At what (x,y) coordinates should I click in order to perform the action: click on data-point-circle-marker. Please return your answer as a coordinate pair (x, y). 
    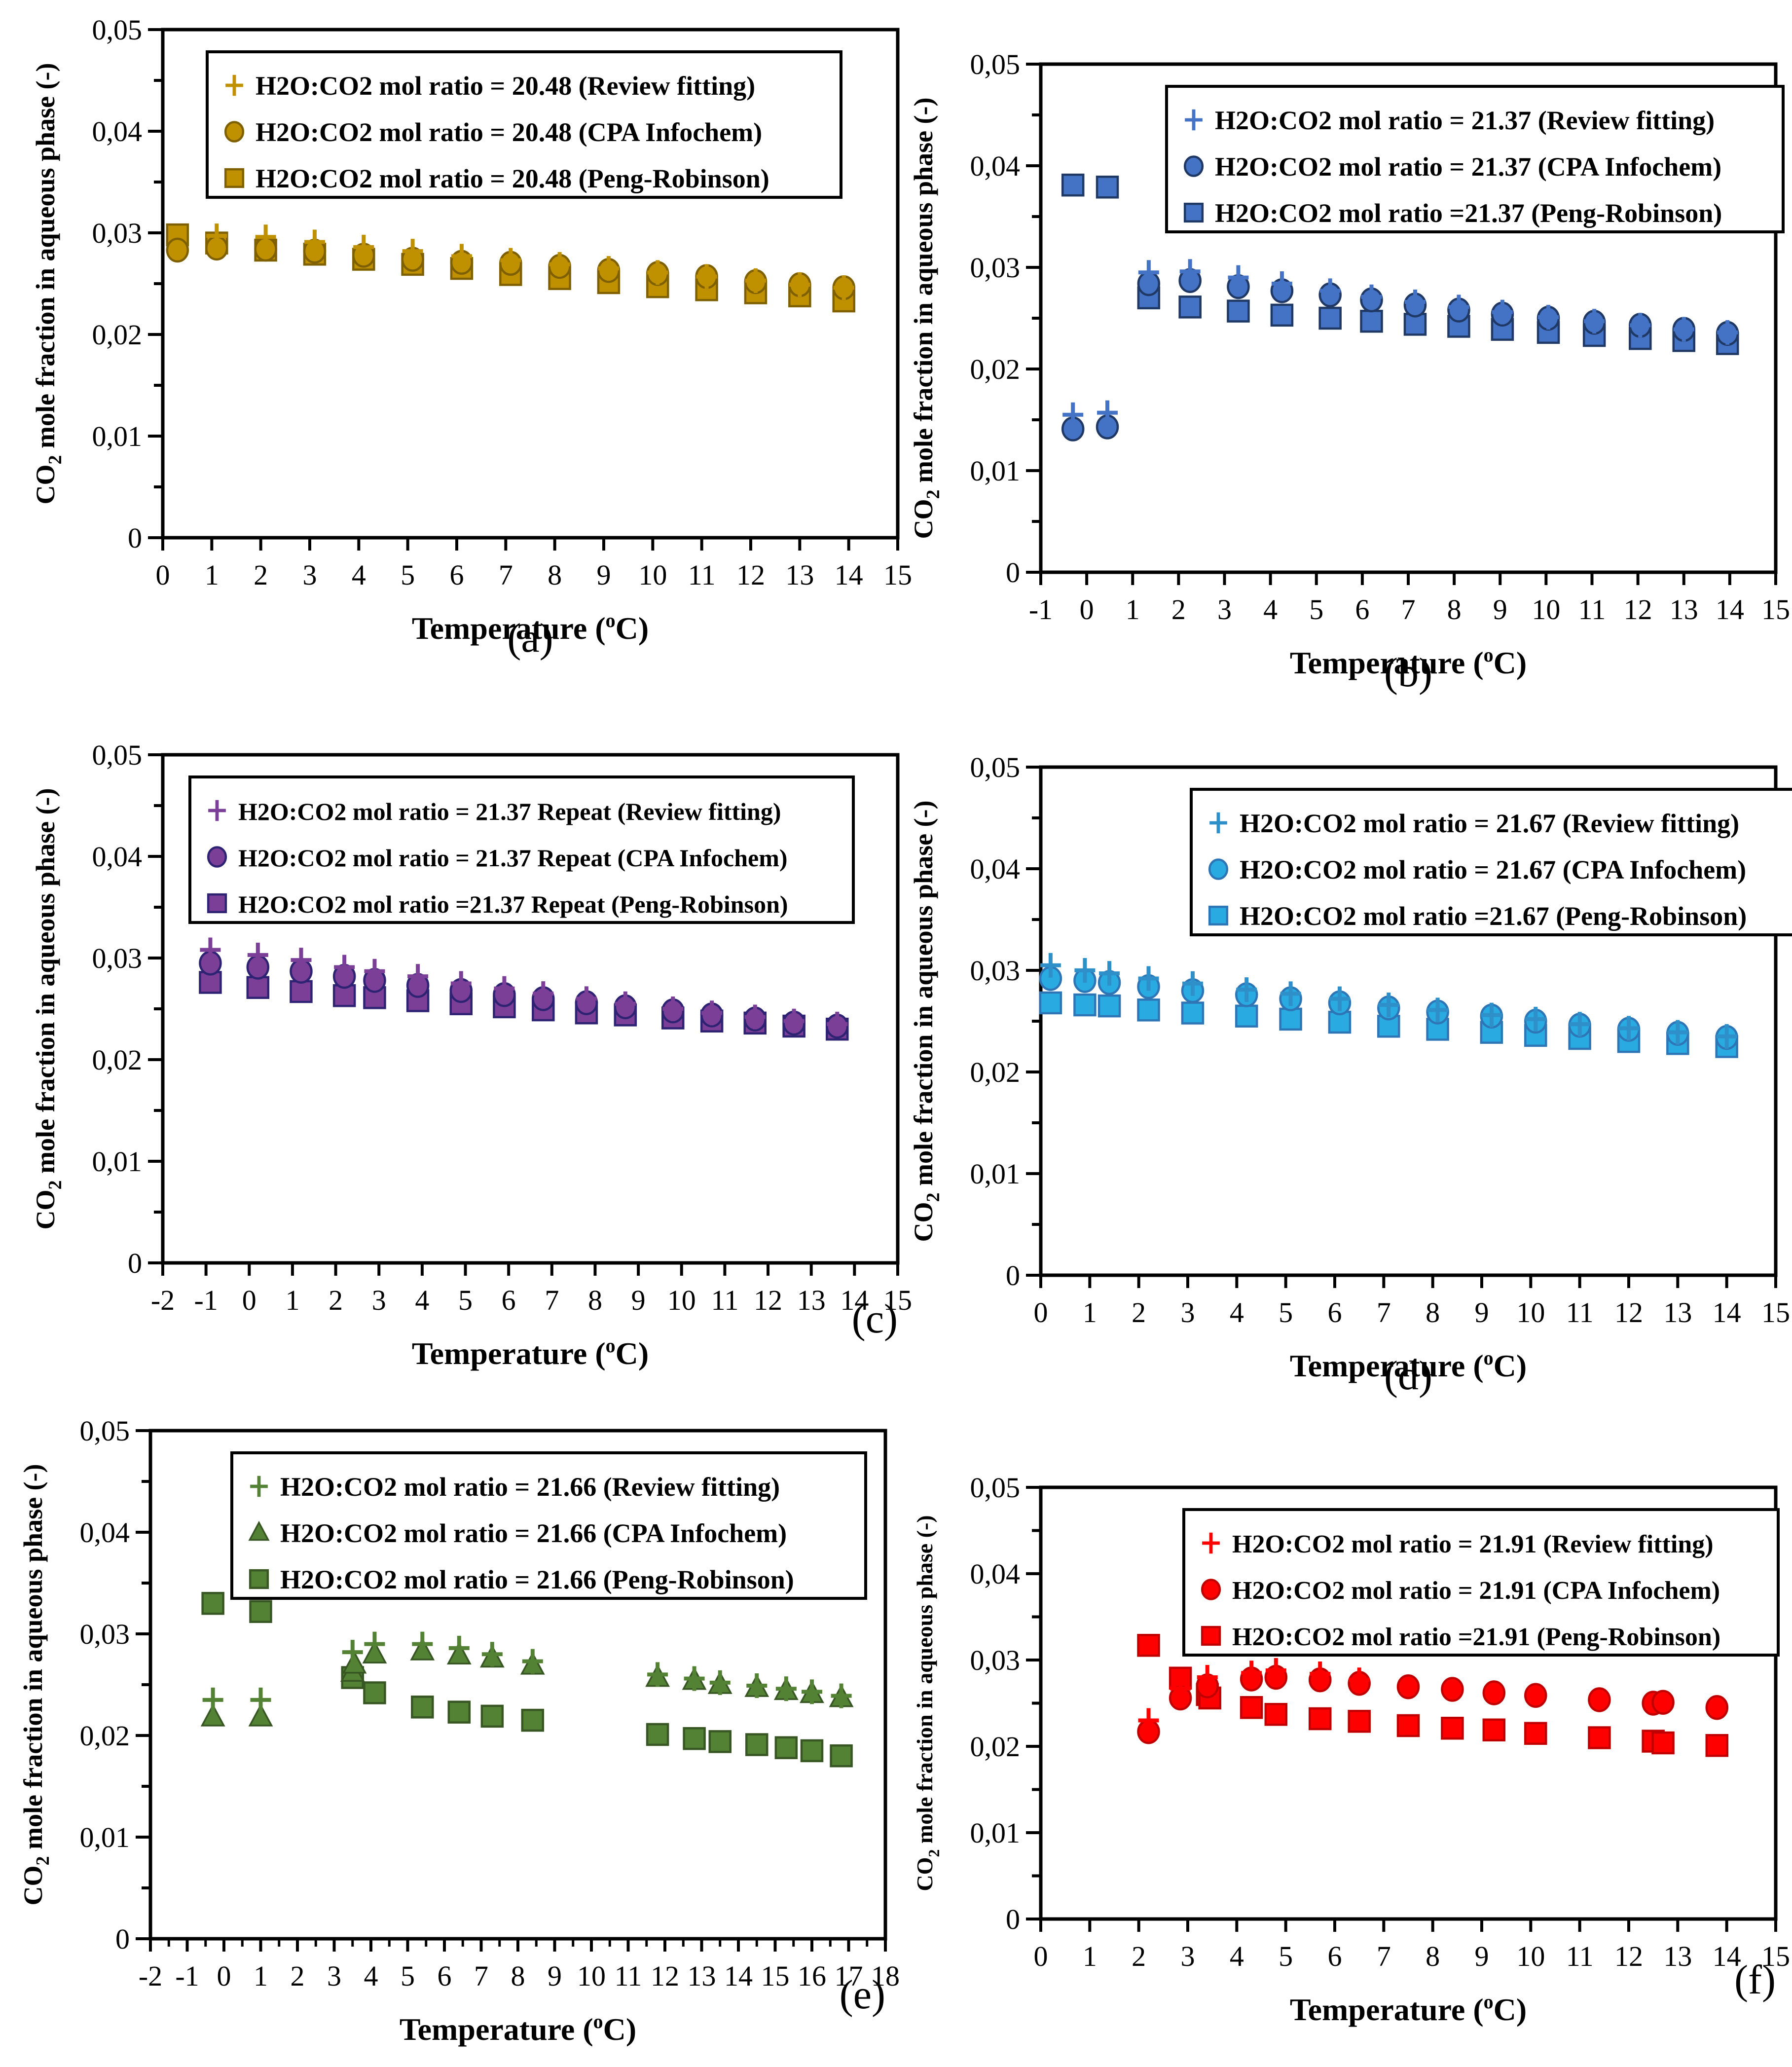
    Looking at the image, I should click on (1663, 1703).